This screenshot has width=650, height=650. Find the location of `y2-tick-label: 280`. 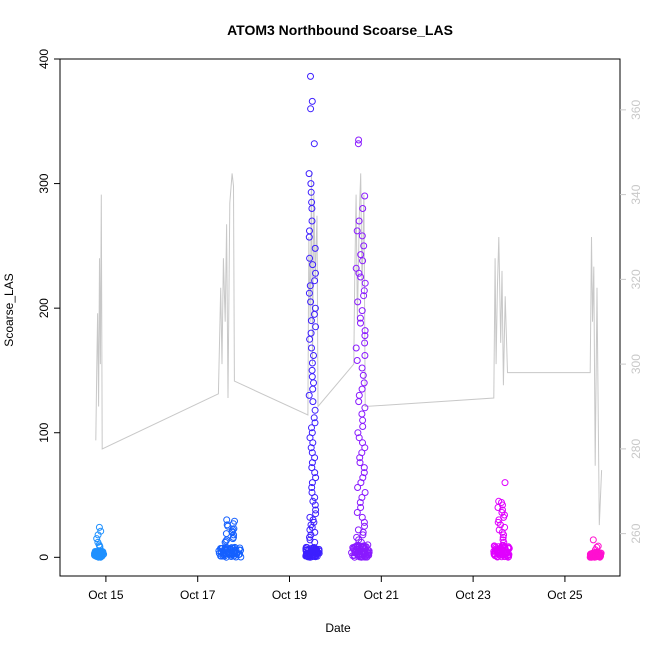

y2-tick-label: 280 is located at coordinates (636, 449).